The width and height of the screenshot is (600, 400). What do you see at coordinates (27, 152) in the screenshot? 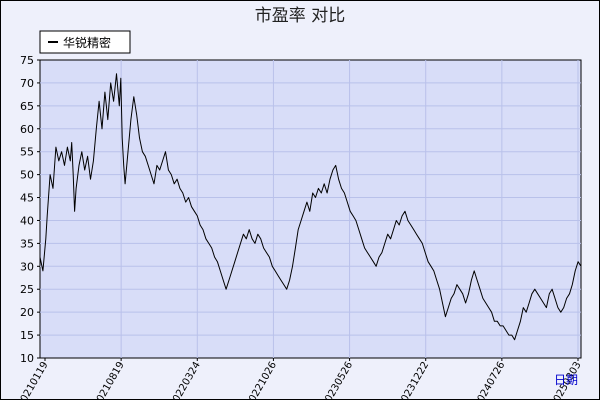
I see `y-tick-label: 55` at bounding box center [27, 152].